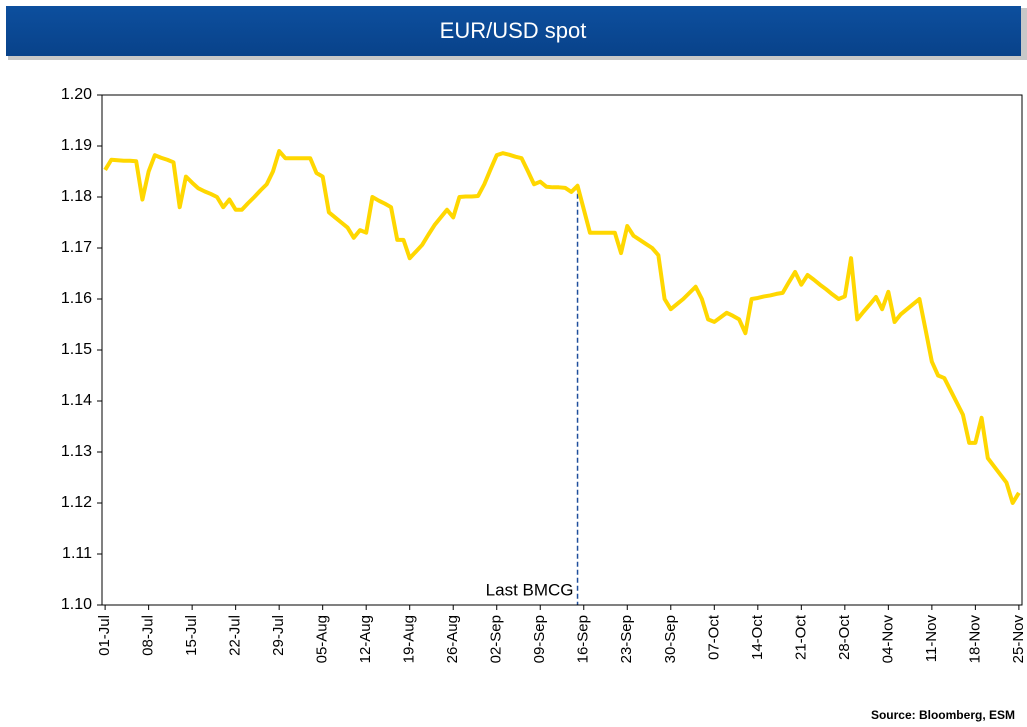 This screenshot has height=727, width=1027. I want to click on x-tick-label: 21-Oct, so click(800, 637).